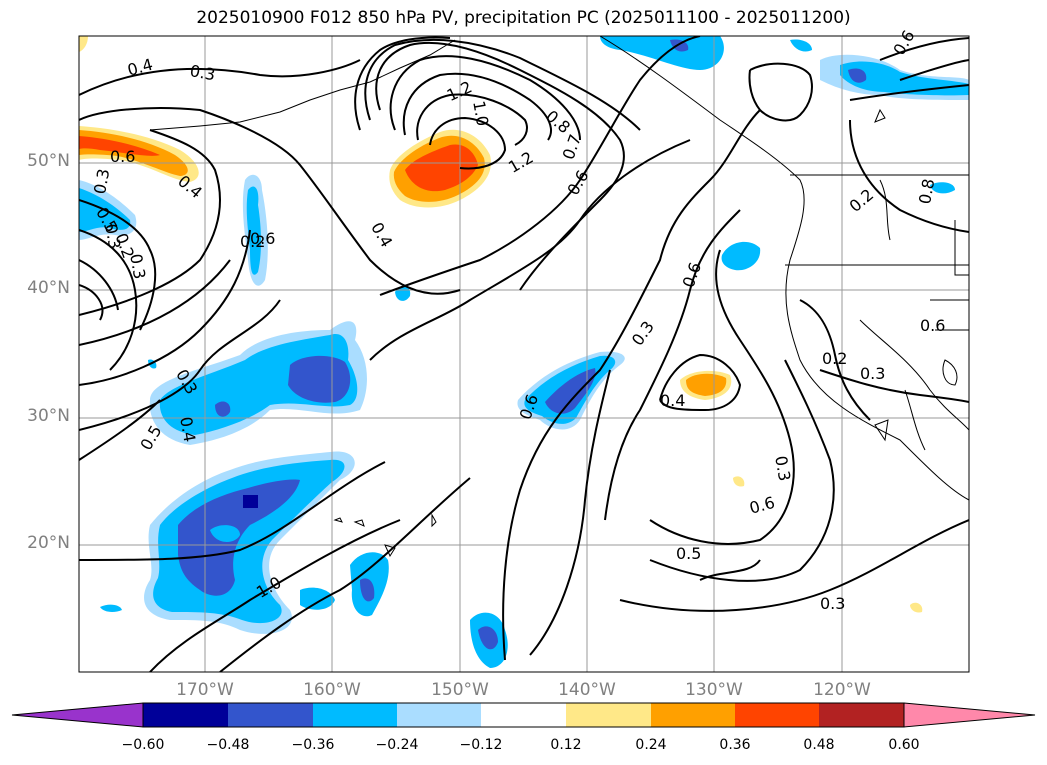  What do you see at coordinates (397, 745) in the screenshot?
I see `colorbar-label: −0.24` at bounding box center [397, 745].